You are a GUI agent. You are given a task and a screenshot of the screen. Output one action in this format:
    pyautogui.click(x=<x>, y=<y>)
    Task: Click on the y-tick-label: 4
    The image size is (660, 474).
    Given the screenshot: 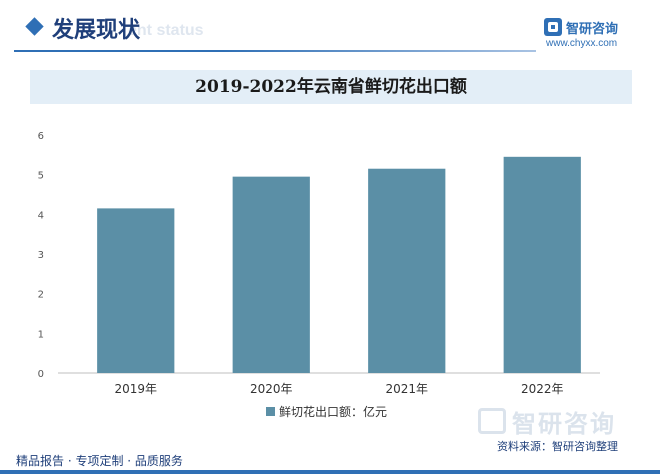 What is the action you would take?
    pyautogui.click(x=41, y=215)
    